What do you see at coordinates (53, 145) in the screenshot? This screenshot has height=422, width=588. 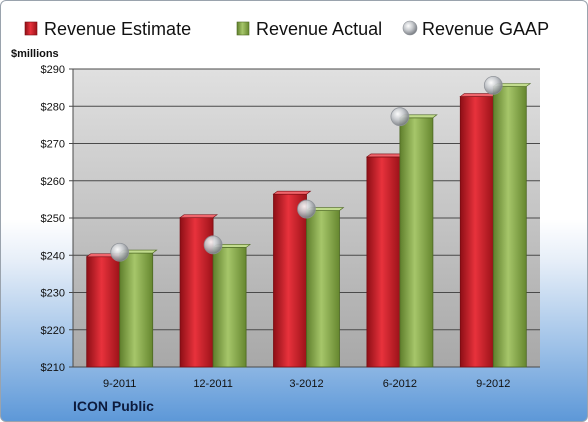 I see `y-tick-label: $270` at bounding box center [53, 145].